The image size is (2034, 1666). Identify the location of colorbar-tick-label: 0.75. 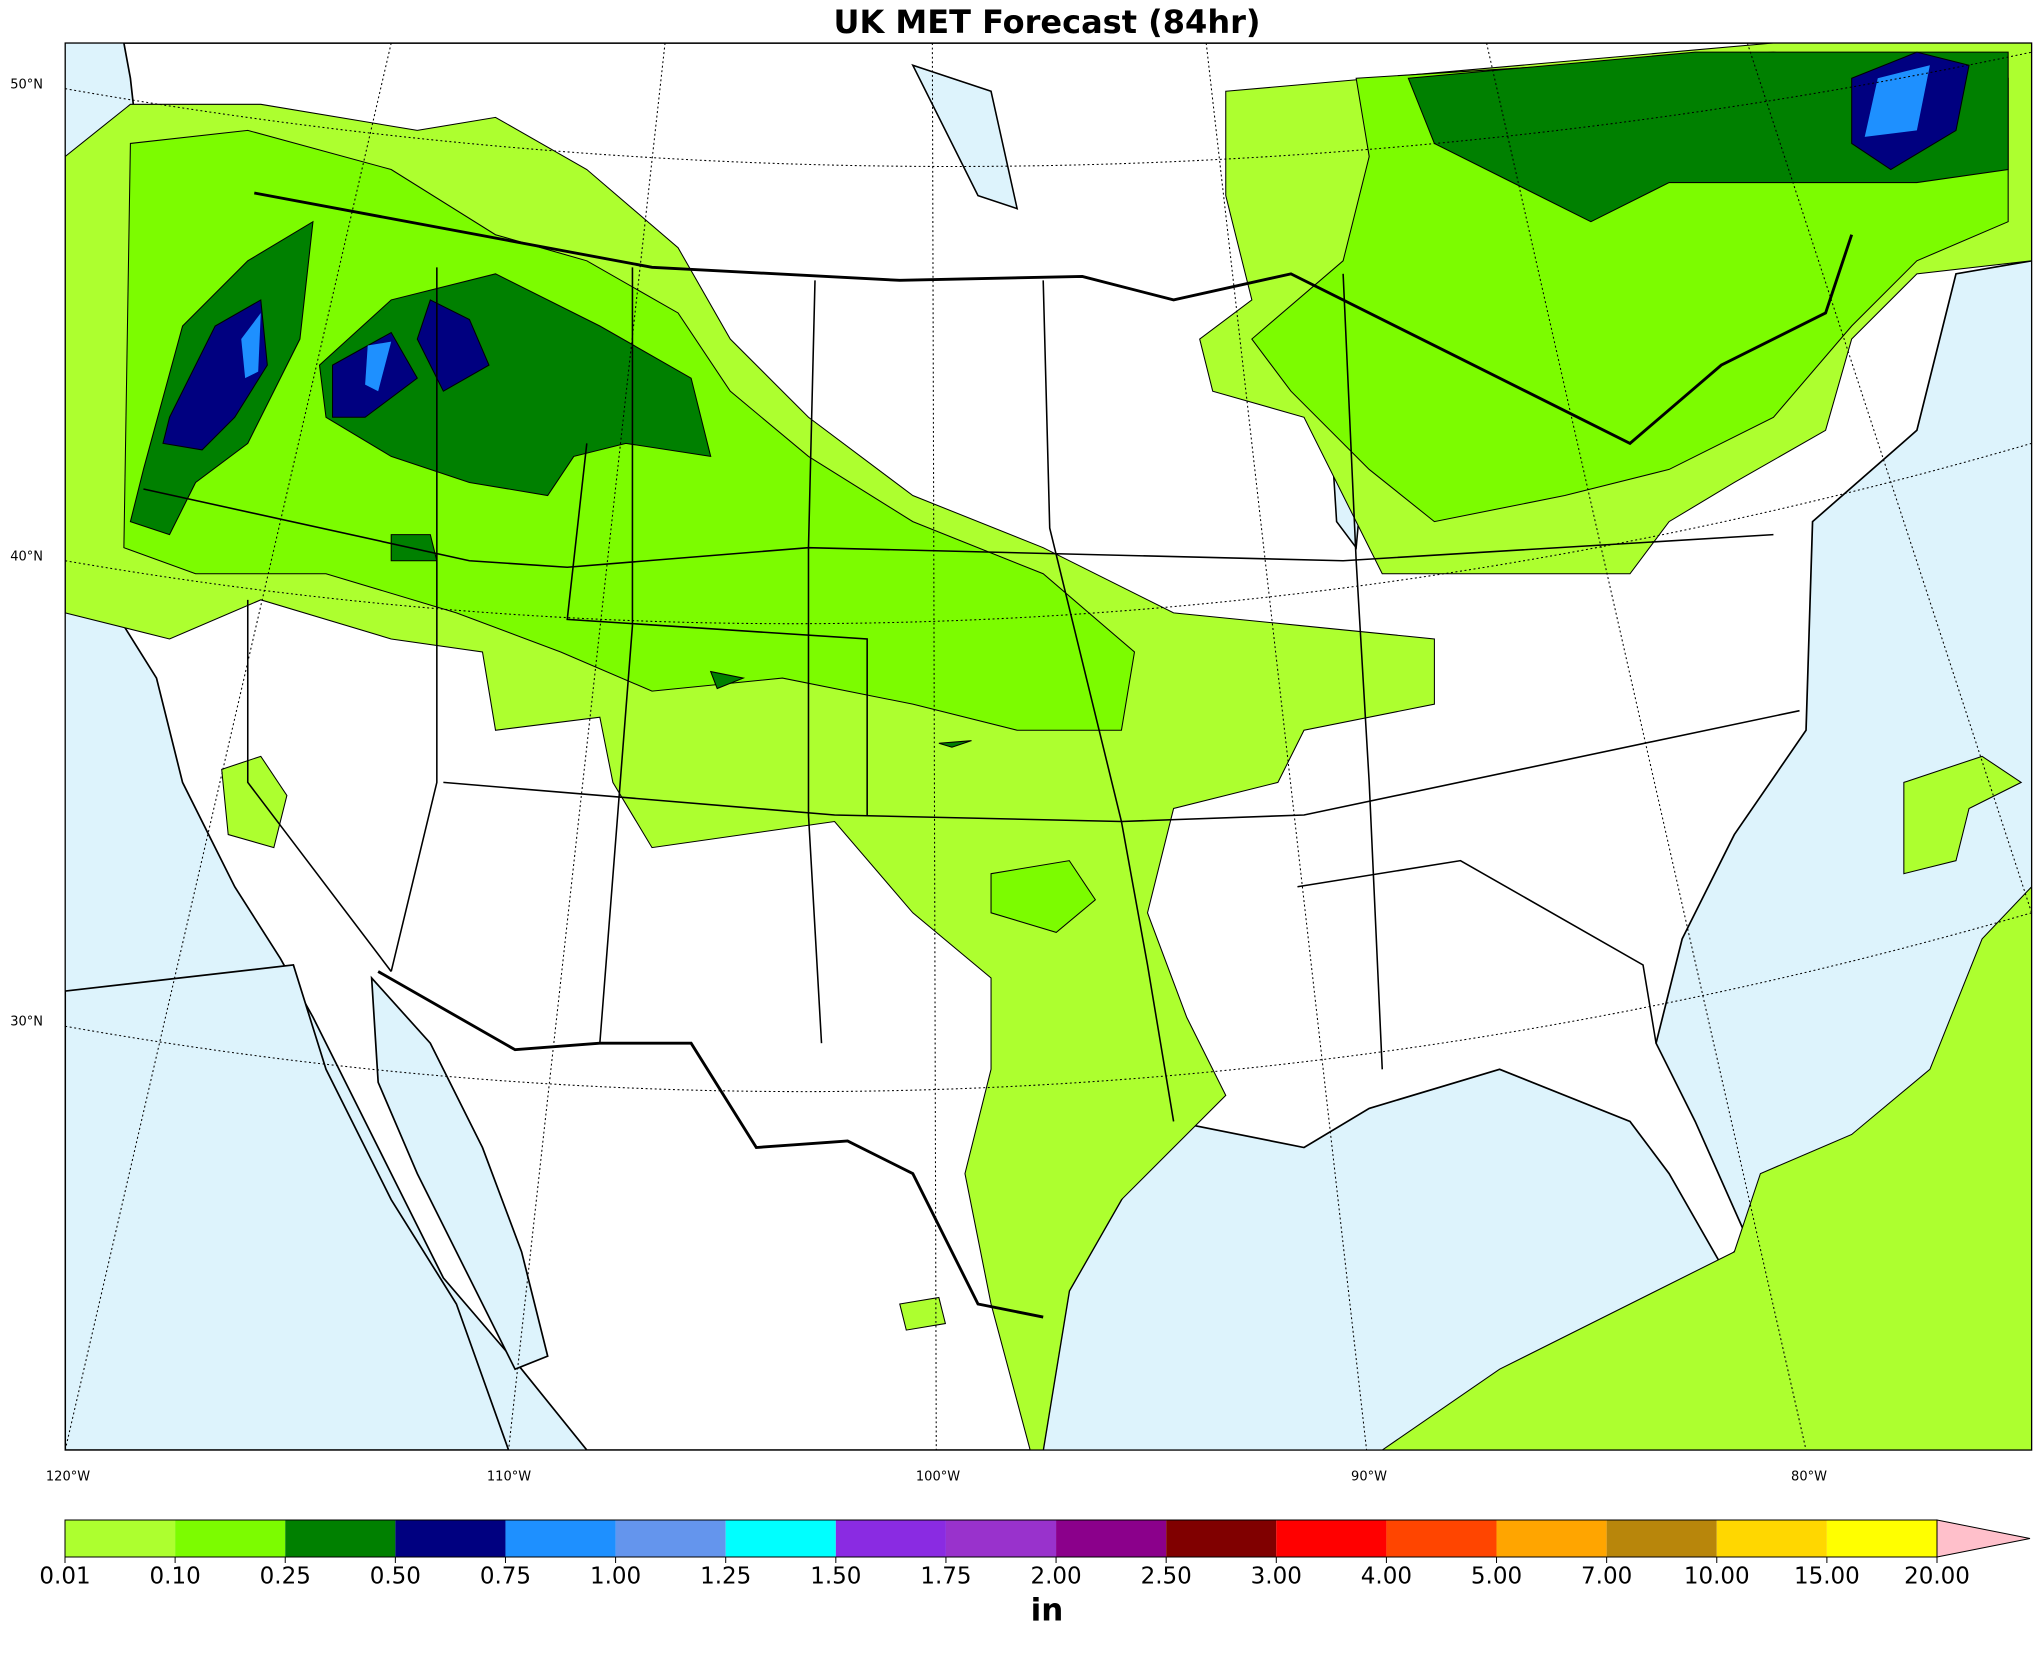
(505, 1577).